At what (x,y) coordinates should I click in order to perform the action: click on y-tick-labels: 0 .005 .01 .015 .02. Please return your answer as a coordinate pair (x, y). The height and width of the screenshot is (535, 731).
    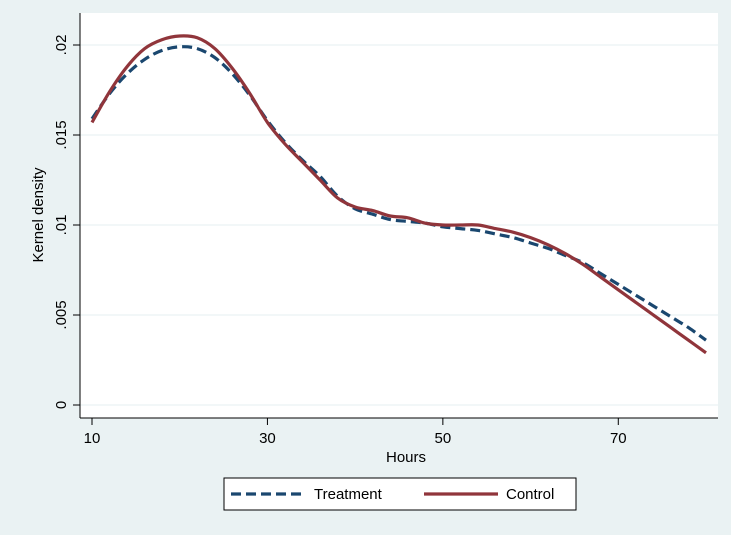
    Looking at the image, I should click on (61, 222).